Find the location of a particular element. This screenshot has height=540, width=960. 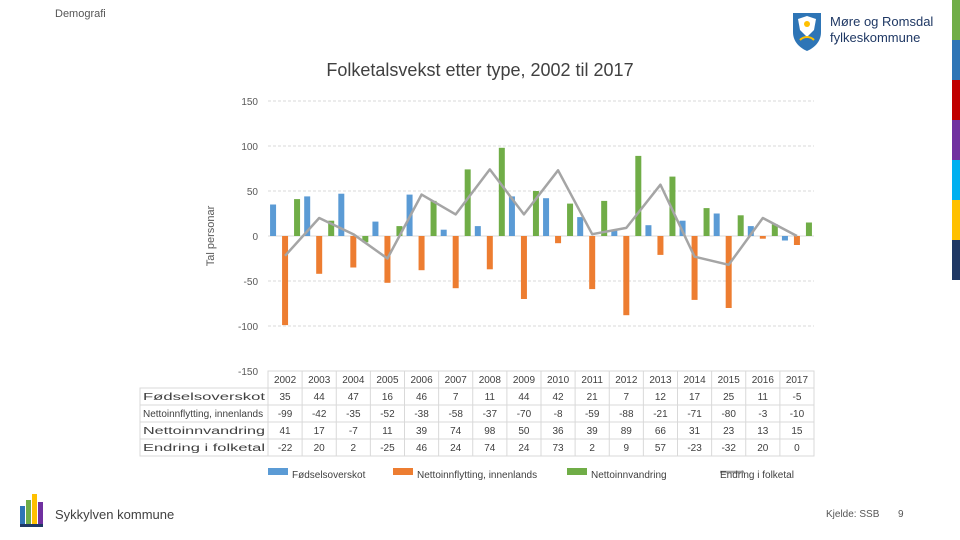

coat-of-arms-icon is located at coordinates (807, 32).